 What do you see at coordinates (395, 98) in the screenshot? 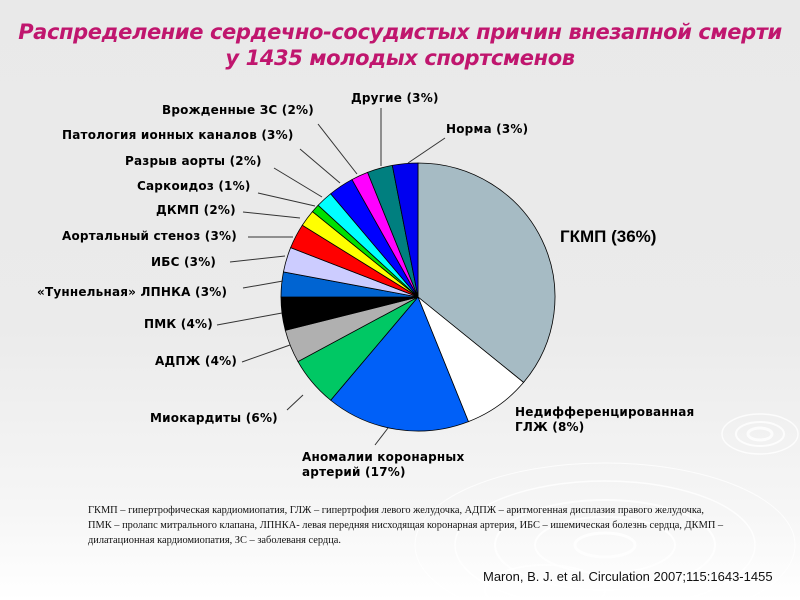
I see `slice-label: Другие (3%)` at bounding box center [395, 98].